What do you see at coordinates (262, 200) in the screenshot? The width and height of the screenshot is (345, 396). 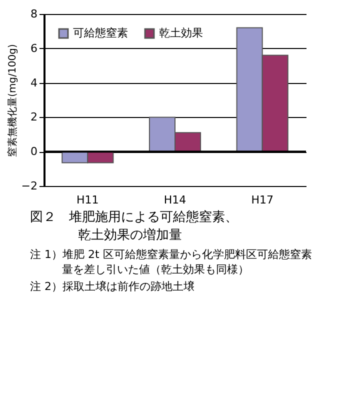 I see `x-tick-label: H17` at bounding box center [262, 200].